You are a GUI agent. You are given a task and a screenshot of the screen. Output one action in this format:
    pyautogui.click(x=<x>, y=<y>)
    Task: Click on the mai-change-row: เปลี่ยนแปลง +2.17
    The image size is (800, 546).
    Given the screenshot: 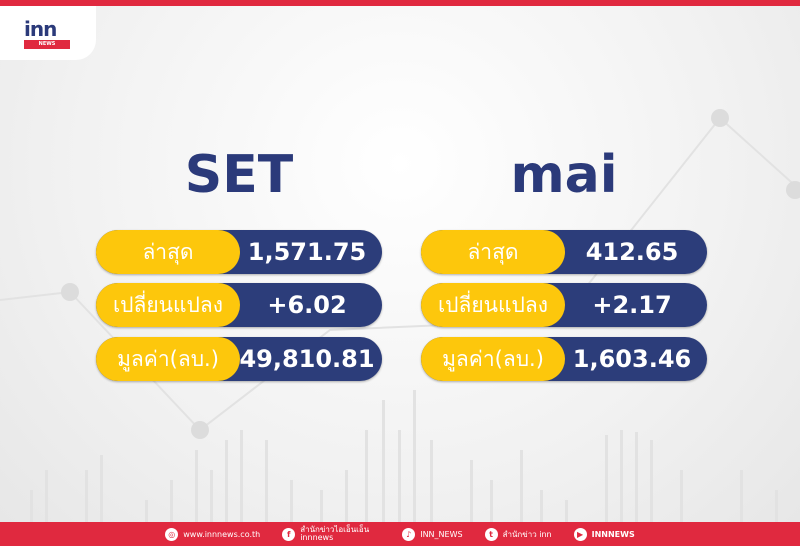 What is the action you would take?
    pyautogui.click(x=564, y=305)
    